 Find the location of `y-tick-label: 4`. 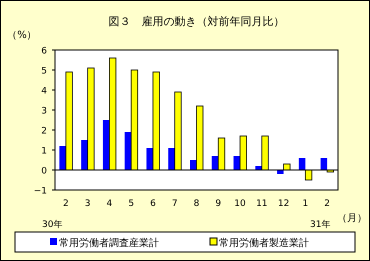

y-tick-label: 4 is located at coordinates (44, 91).